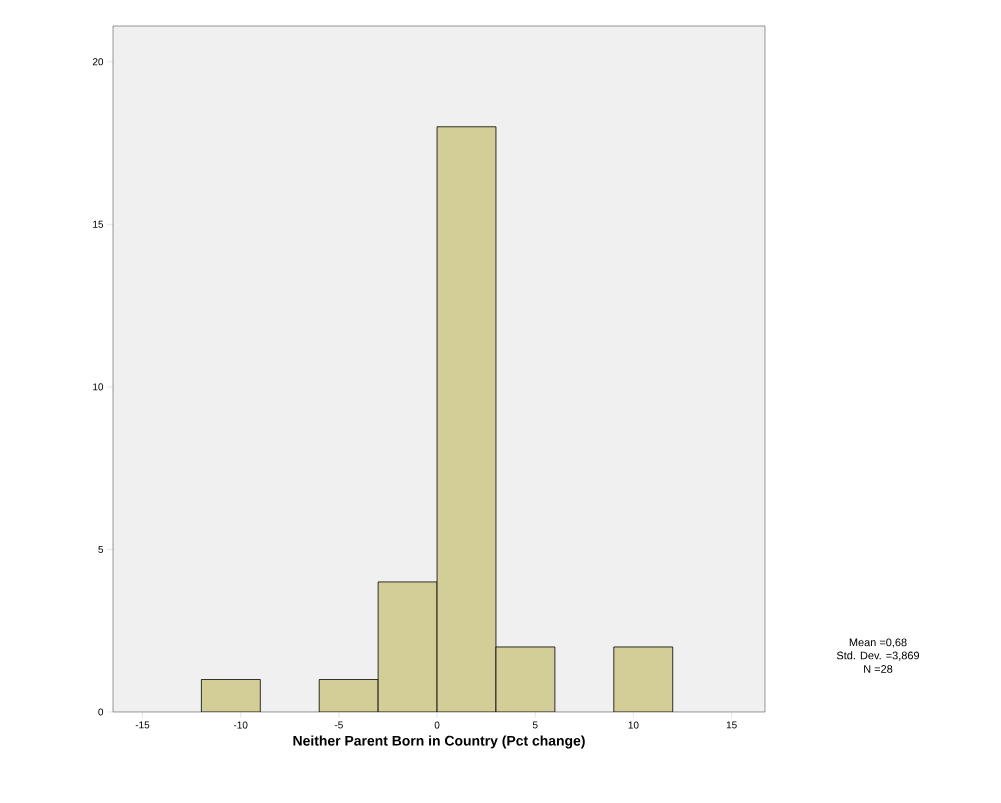 This screenshot has width=1001, height=803. What do you see at coordinates (101, 549) in the screenshot?
I see `y-tick-label: 5` at bounding box center [101, 549].